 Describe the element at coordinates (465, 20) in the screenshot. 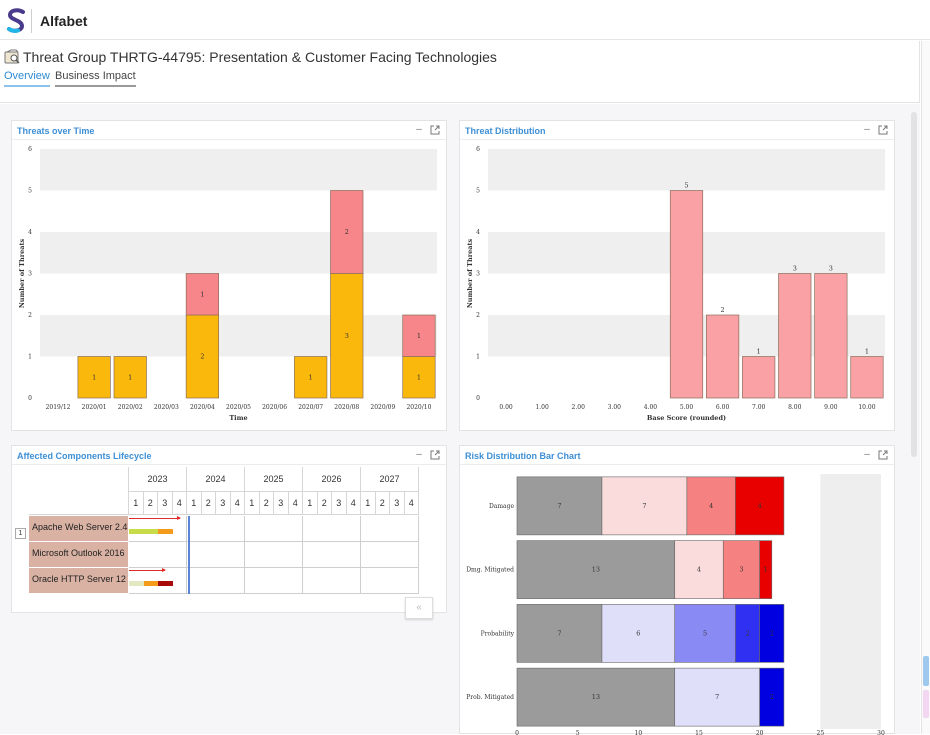

I see `app-header: Alfabet` at that location.